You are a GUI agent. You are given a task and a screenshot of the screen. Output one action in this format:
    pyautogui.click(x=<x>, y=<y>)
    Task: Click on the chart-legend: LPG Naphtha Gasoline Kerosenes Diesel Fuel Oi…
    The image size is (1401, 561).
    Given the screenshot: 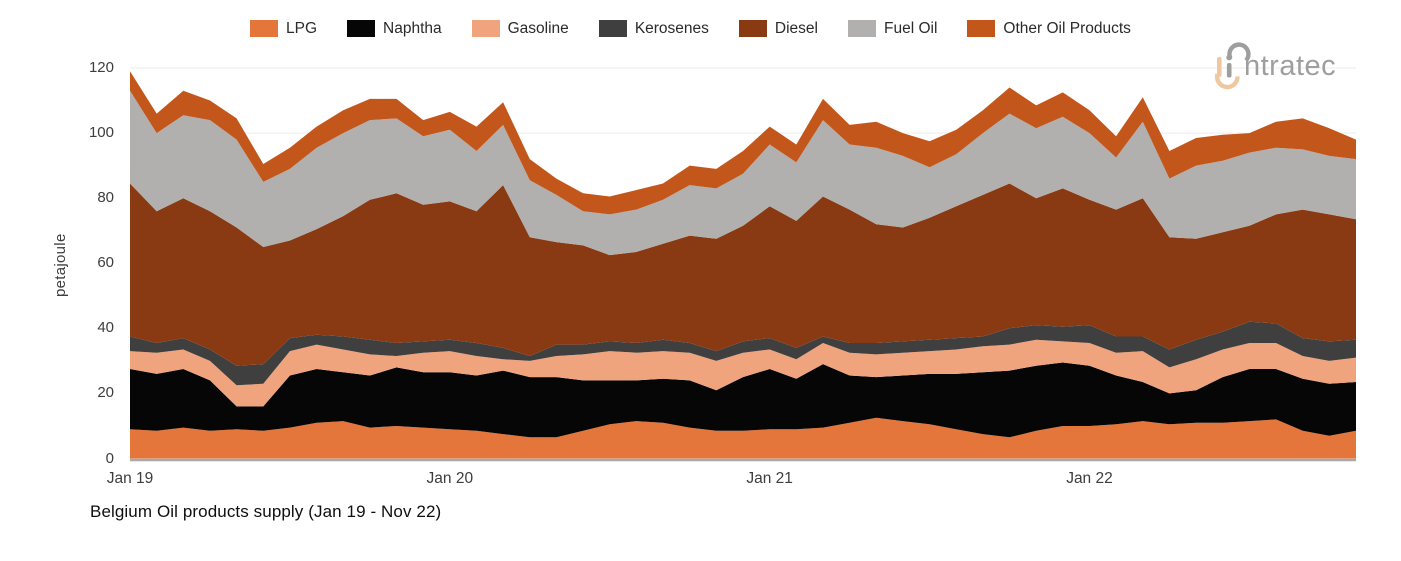 What is the action you would take?
    pyautogui.click(x=690, y=28)
    